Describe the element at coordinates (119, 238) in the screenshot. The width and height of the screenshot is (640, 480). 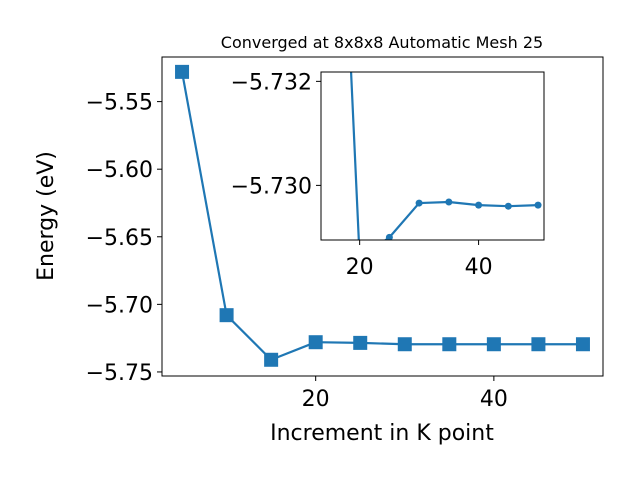
I see `main-y-tick-label: −5.65` at that location.